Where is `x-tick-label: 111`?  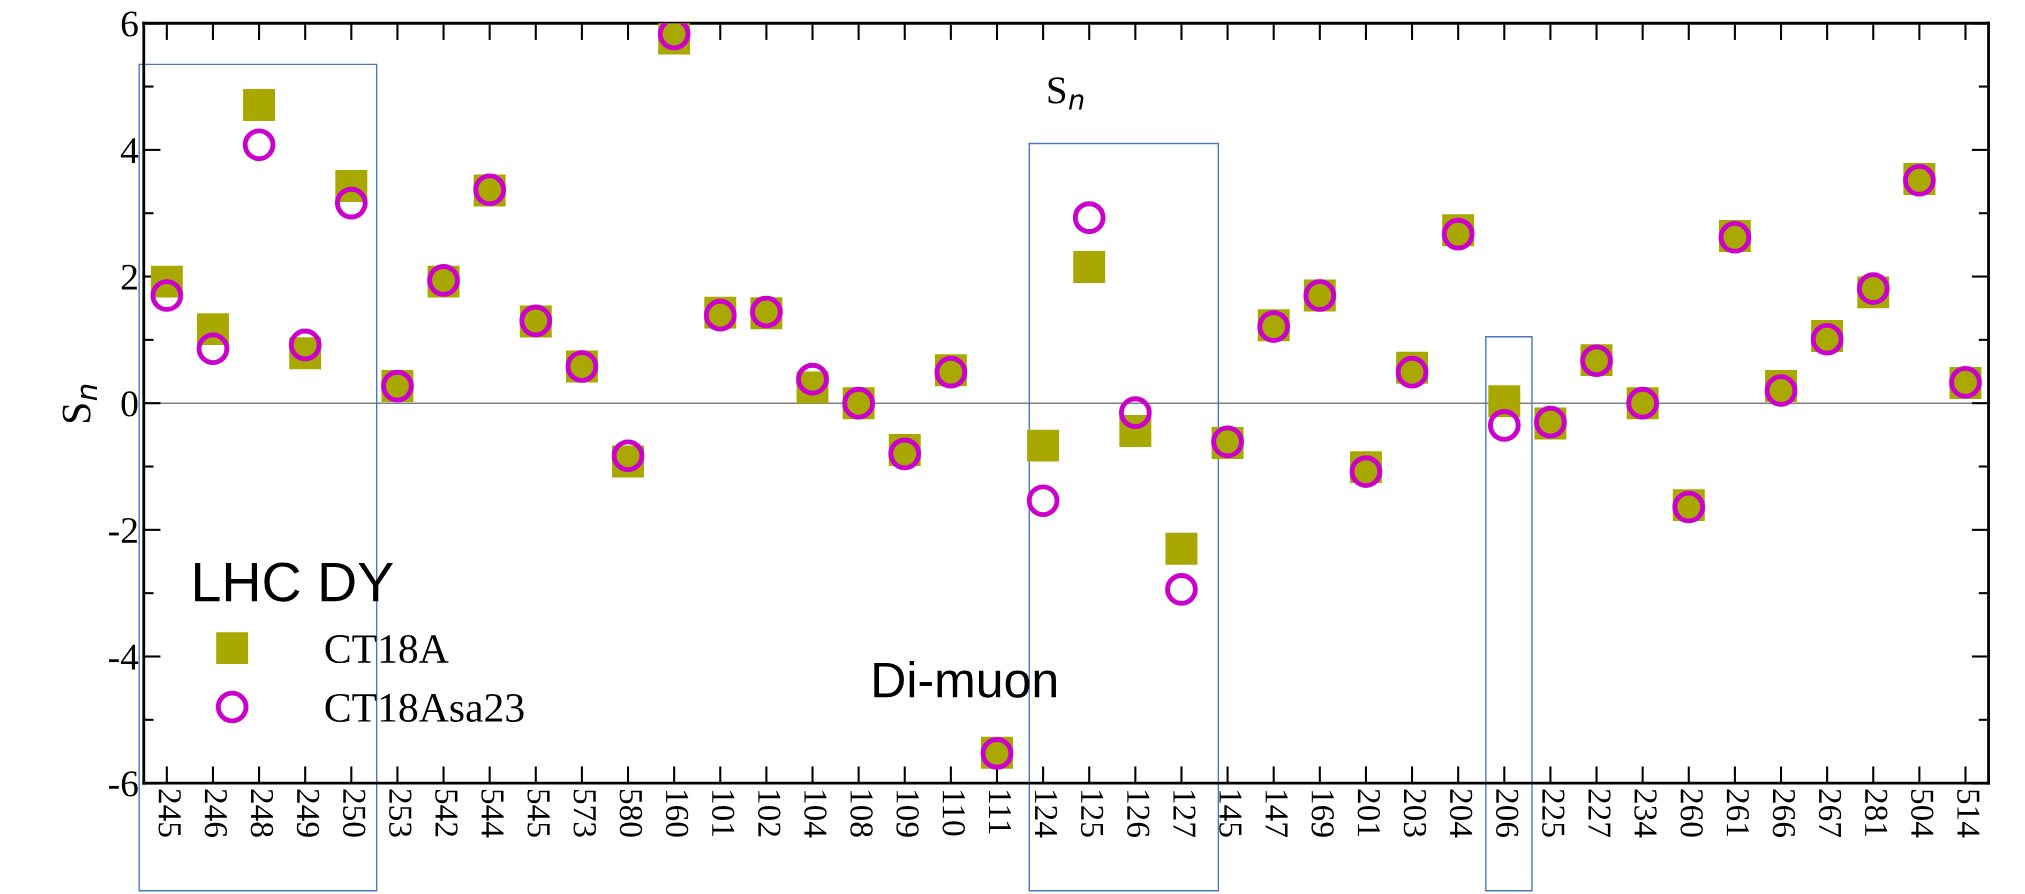 x-tick-label: 111 is located at coordinates (999, 812).